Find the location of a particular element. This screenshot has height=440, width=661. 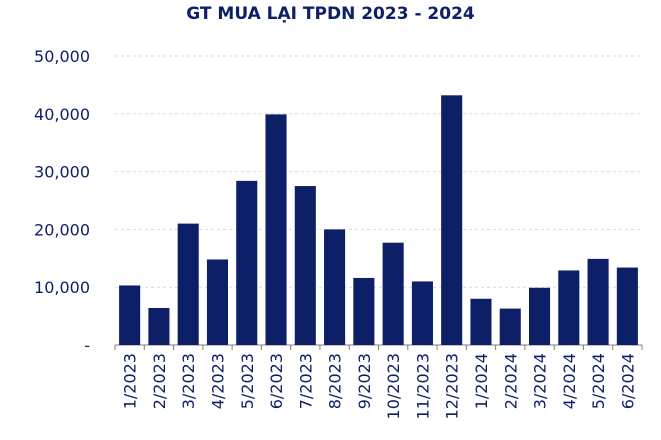

y-axis-ticks: - 10,000 20,000 30,000 40,000 50,000 is located at coordinates (62, 201).